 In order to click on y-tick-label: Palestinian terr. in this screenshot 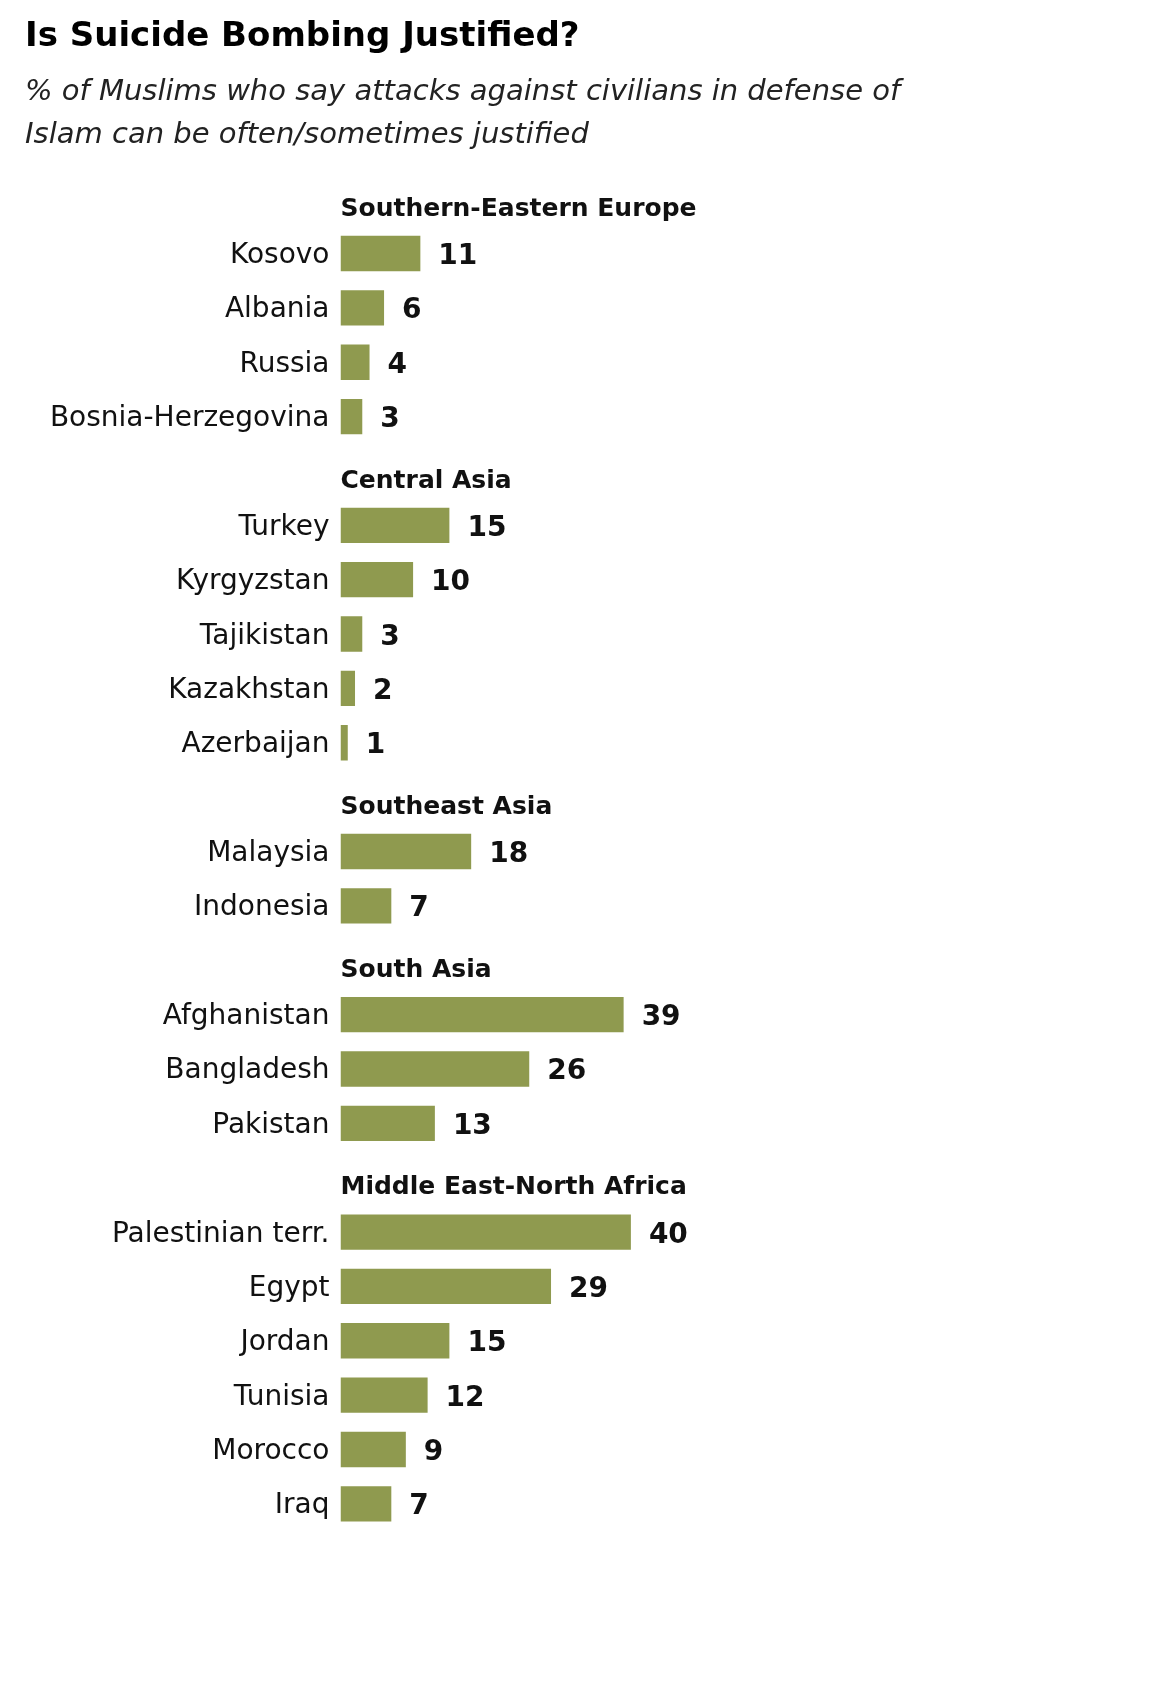, I will do `click(220, 1232)`.